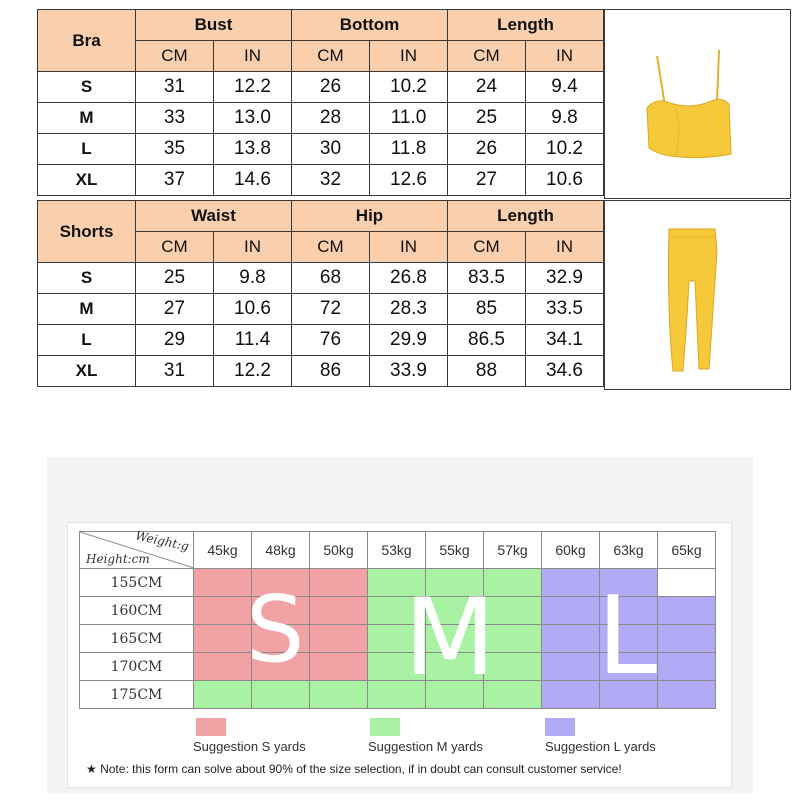 This screenshot has height=800, width=800. I want to click on height-label: 175CM, so click(136, 694).